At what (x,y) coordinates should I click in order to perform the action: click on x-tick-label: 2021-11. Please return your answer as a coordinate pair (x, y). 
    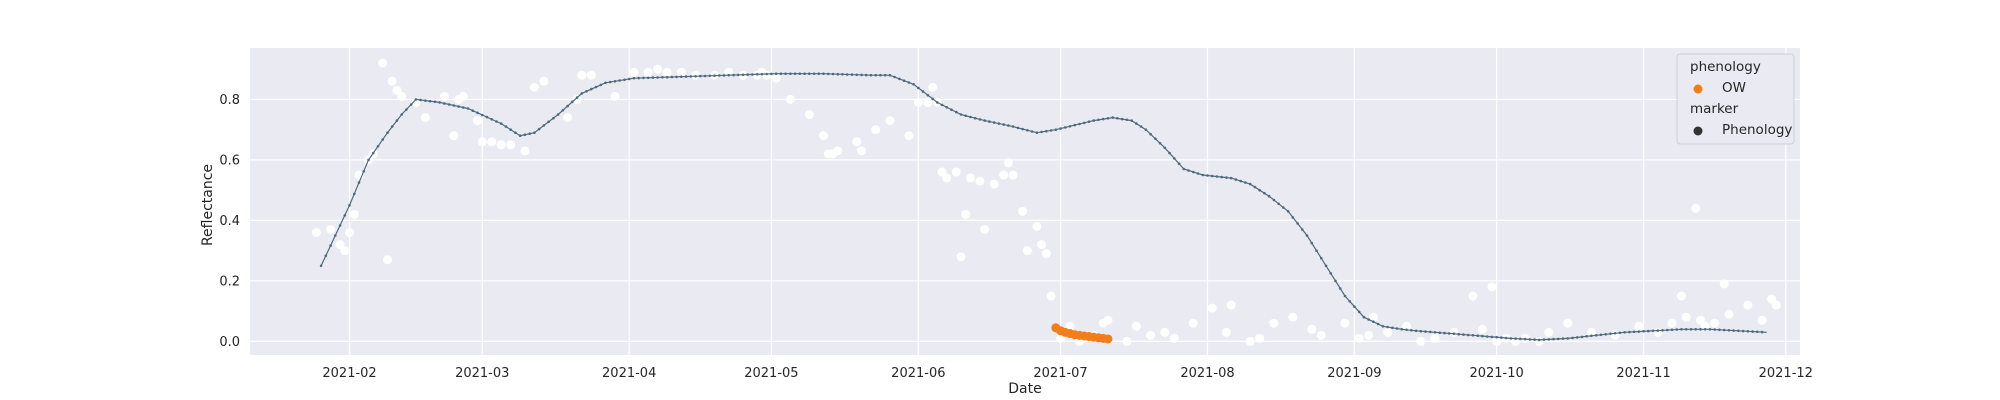
    Looking at the image, I should click on (1643, 373).